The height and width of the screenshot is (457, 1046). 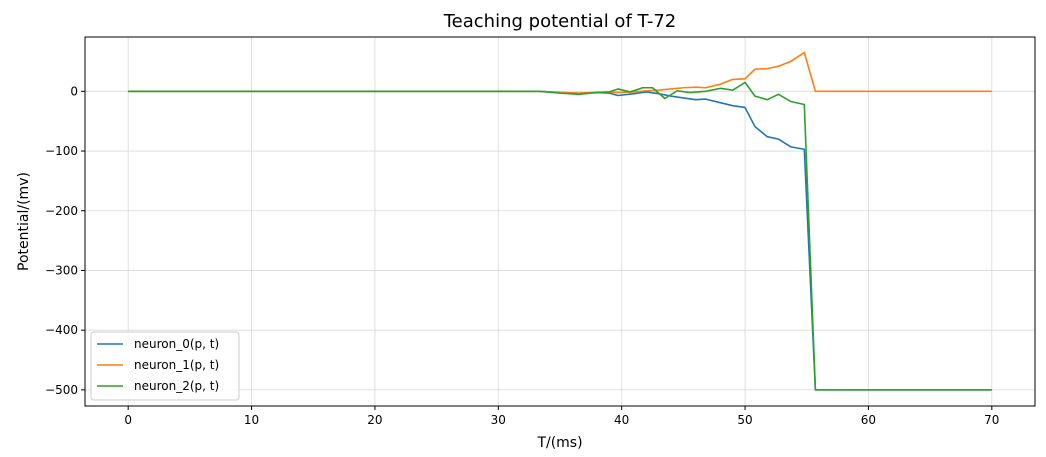 I want to click on x-tick-label: 10, so click(x=251, y=420).